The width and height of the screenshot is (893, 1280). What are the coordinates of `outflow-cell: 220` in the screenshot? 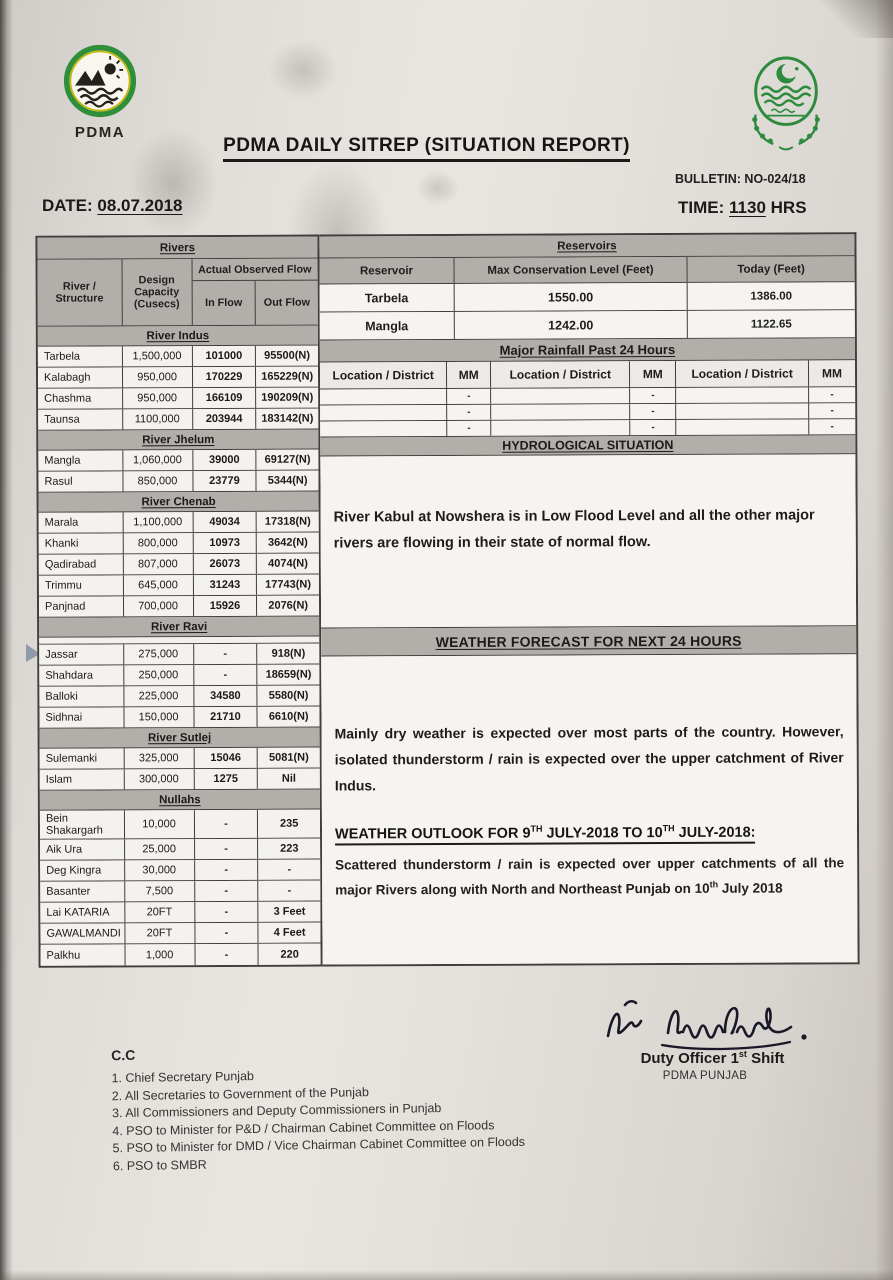 It's located at (289, 954).